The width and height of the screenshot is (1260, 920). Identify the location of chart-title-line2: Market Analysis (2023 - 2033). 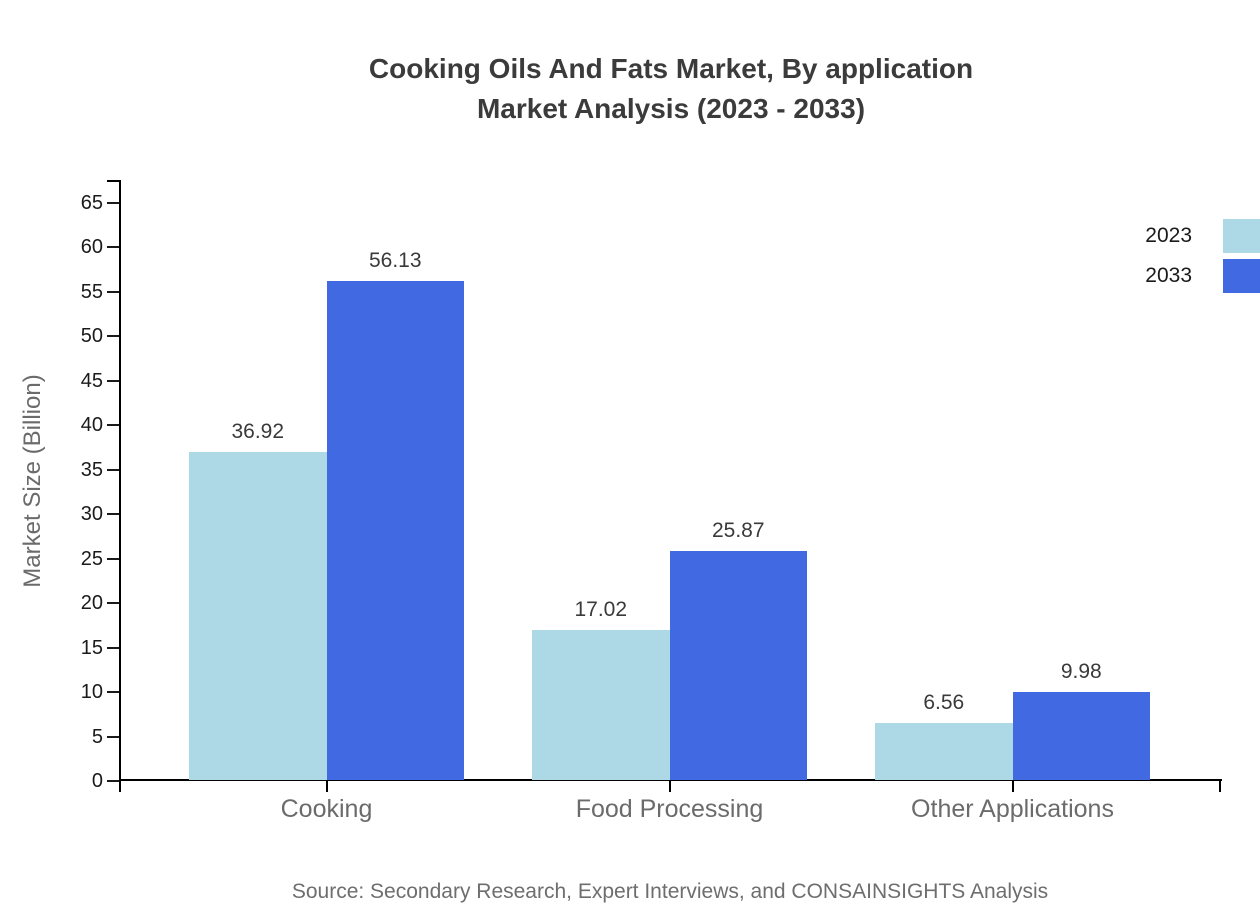
(671, 108).